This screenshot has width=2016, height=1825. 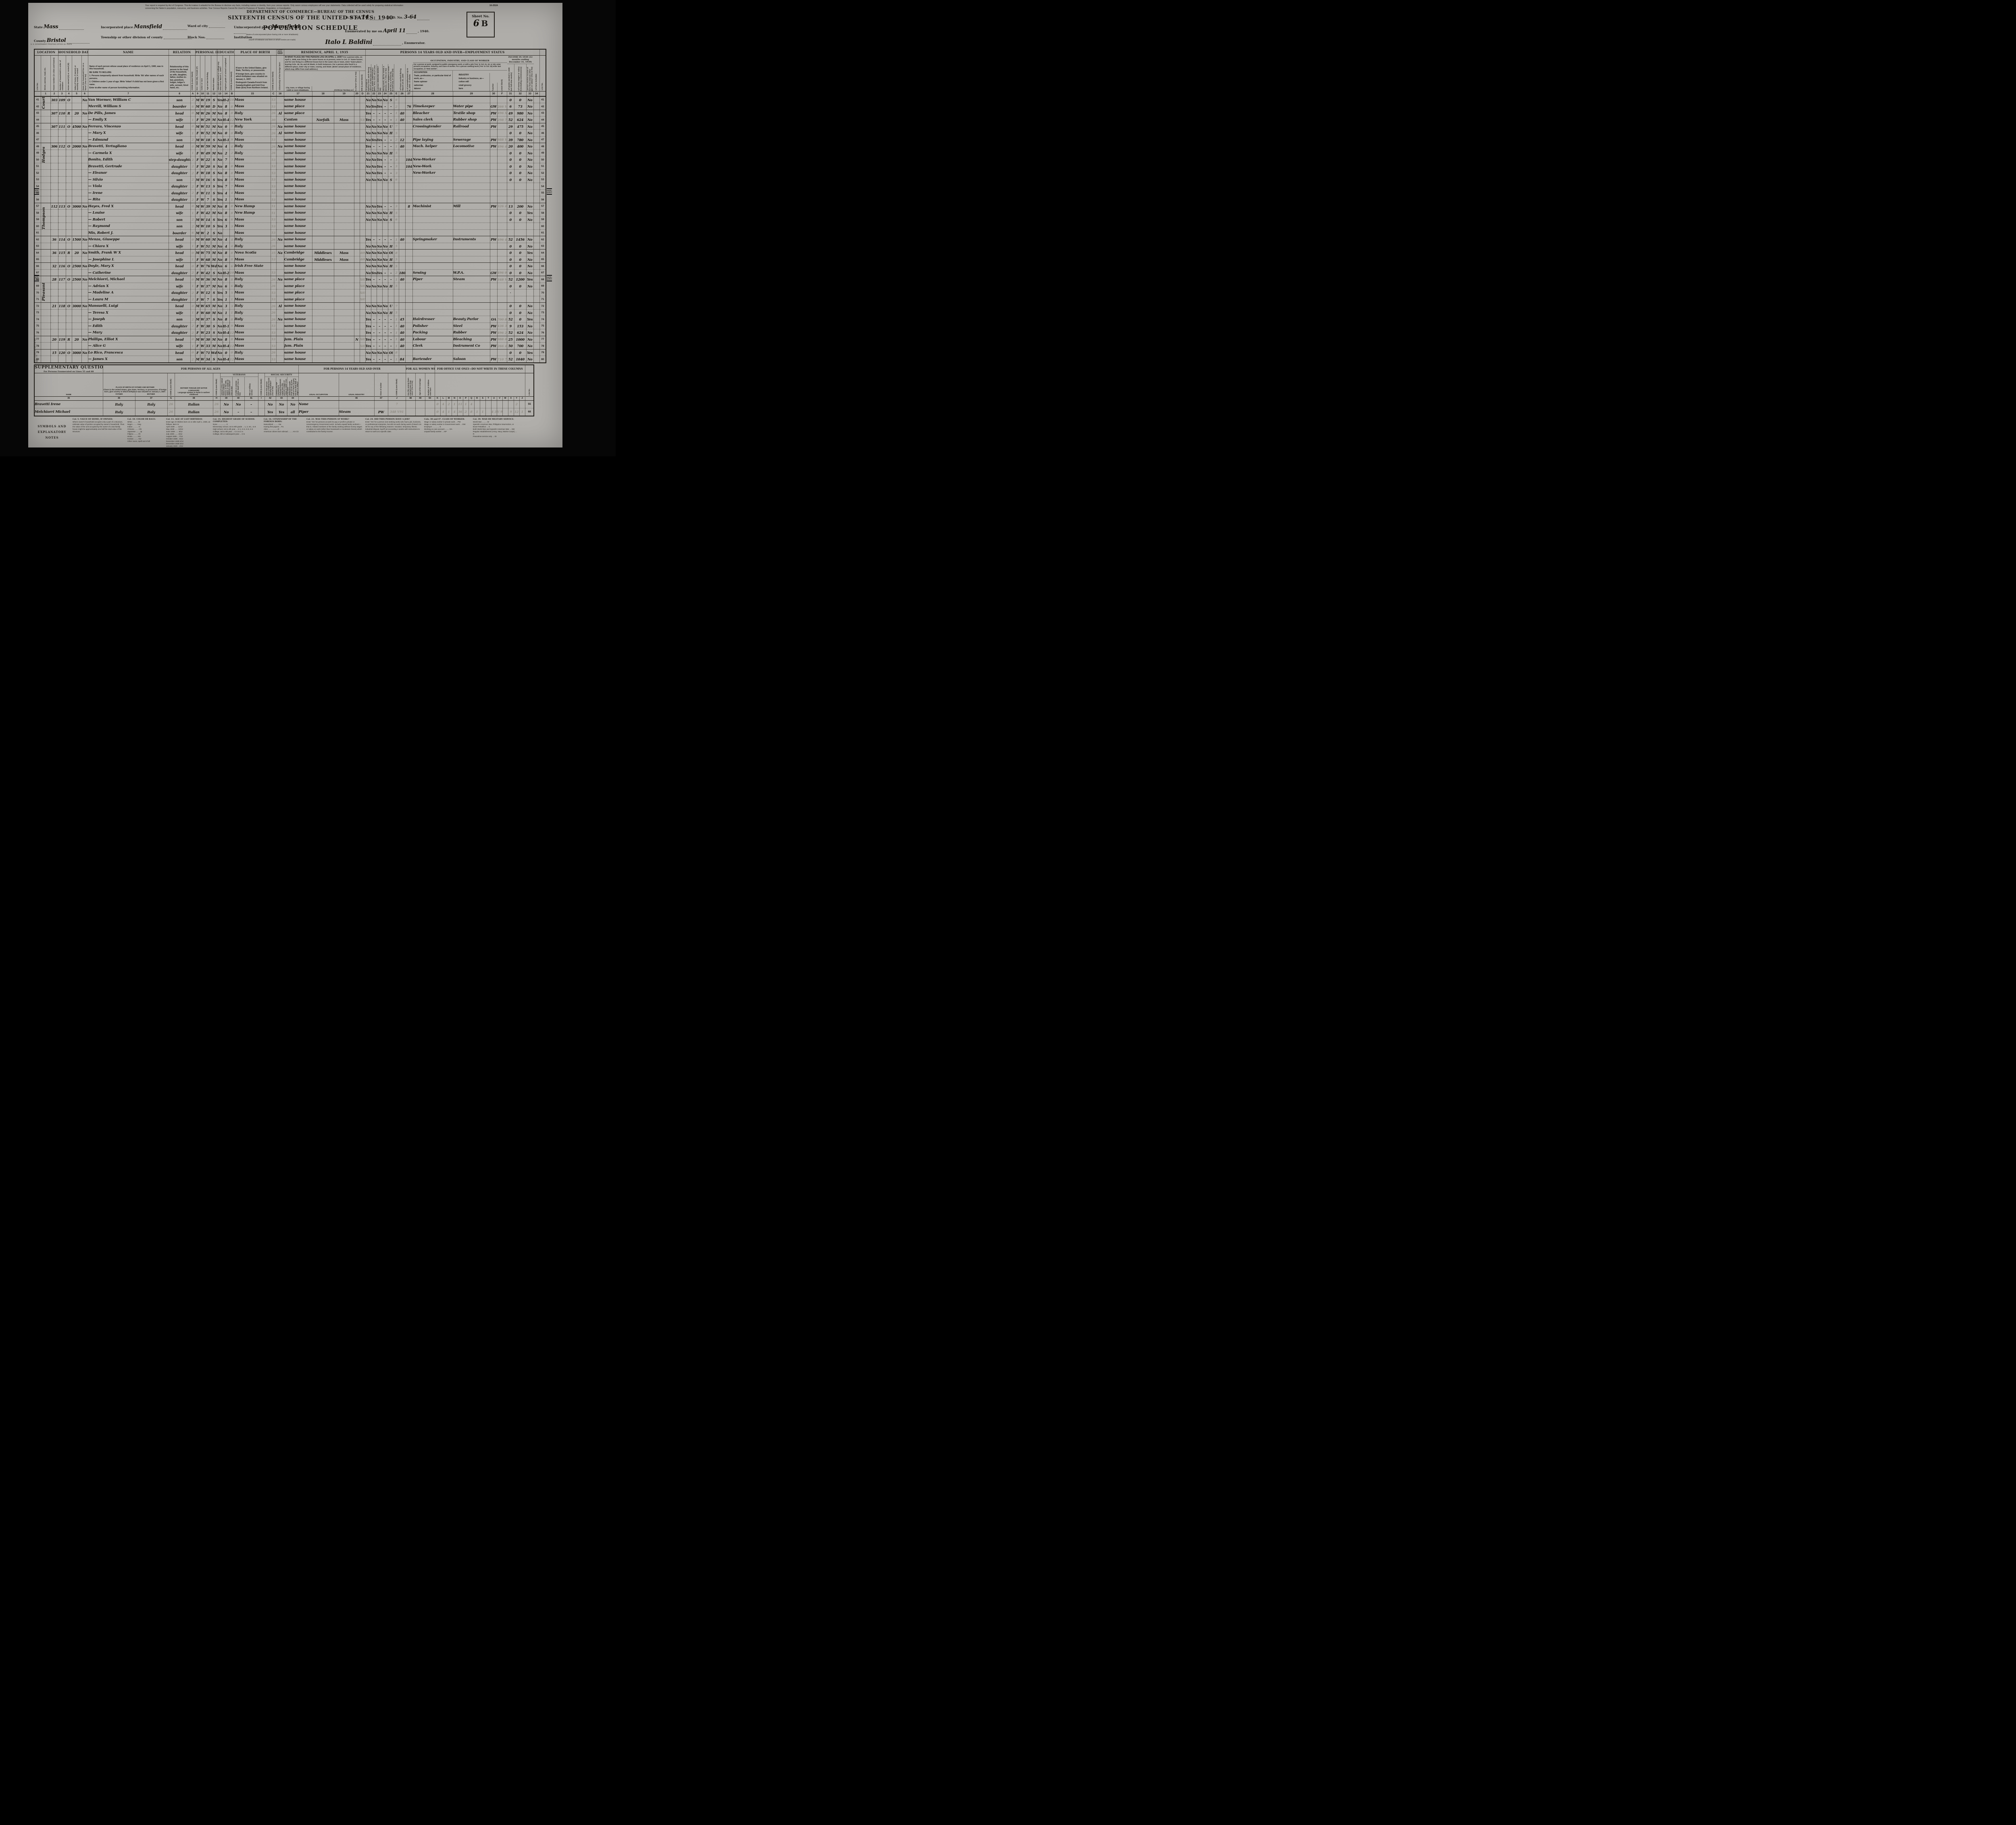 I want to click on supplement-group, so click(x=529, y=368).